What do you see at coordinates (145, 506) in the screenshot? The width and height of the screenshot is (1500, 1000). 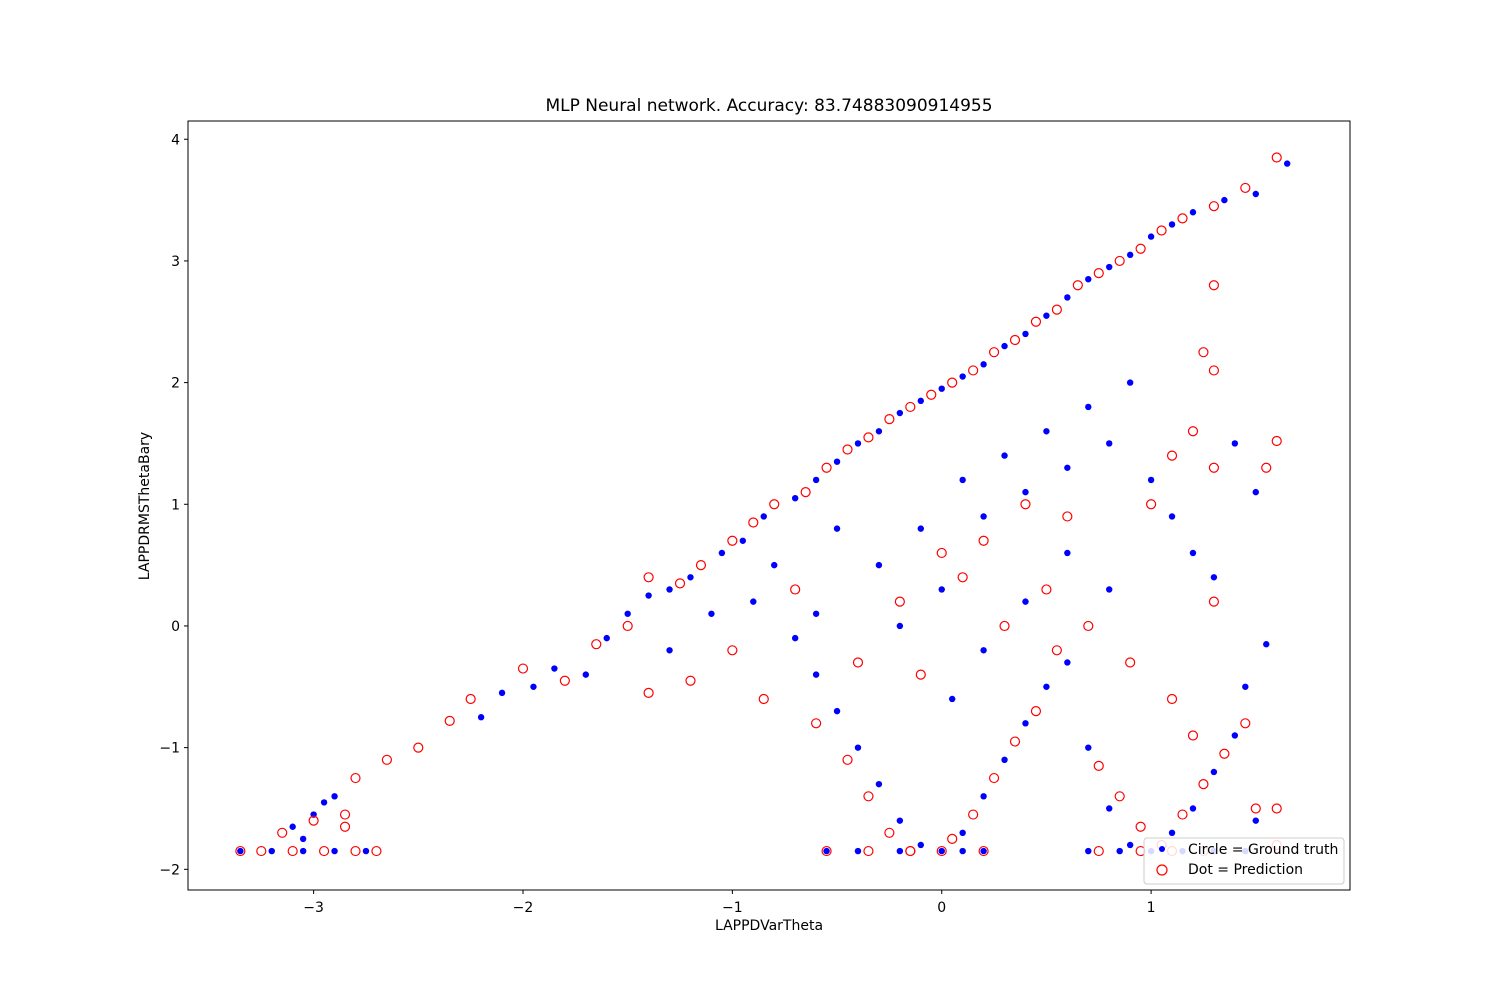 I see `y-axis-label: LAPPDRMSThetaBary` at bounding box center [145, 506].